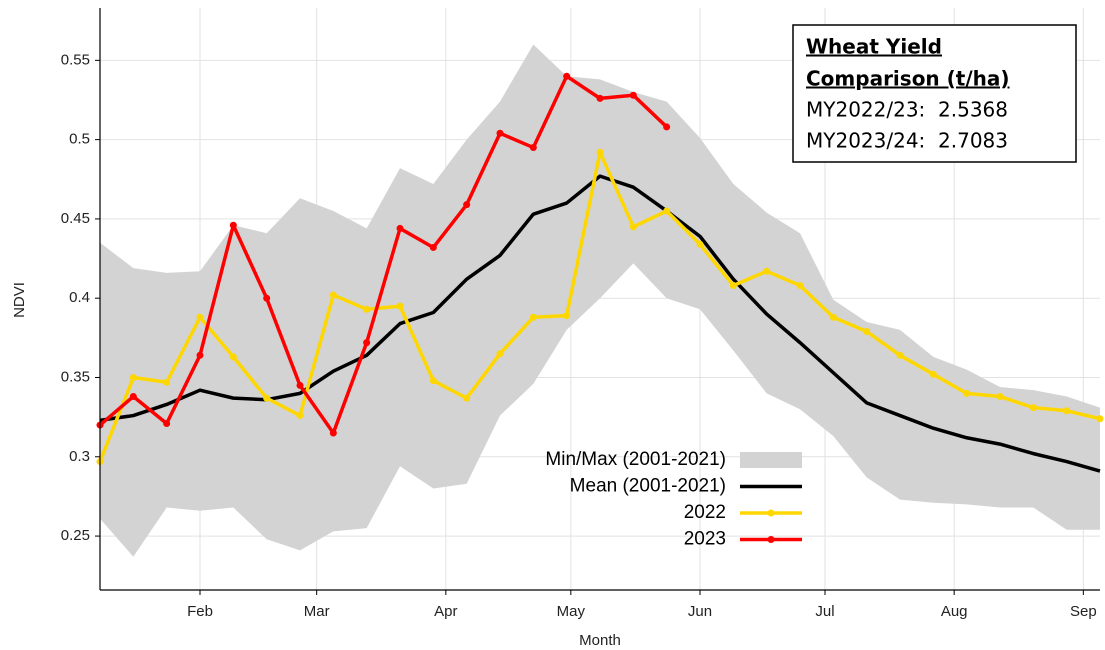 The image size is (1105, 650). What do you see at coordinates (771, 460) in the screenshot?
I see `legend-swatch` at bounding box center [771, 460].